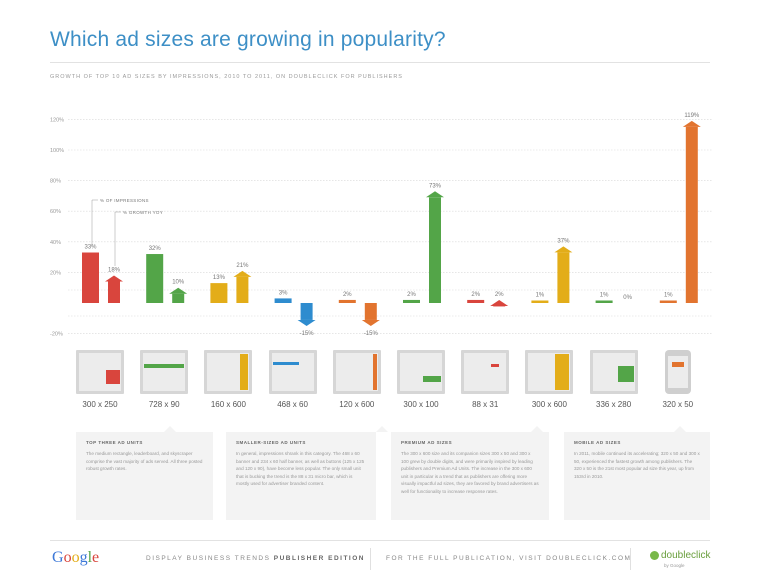  What do you see at coordinates (57, 120) in the screenshot?
I see `y-tick-label: 120%` at bounding box center [57, 120].